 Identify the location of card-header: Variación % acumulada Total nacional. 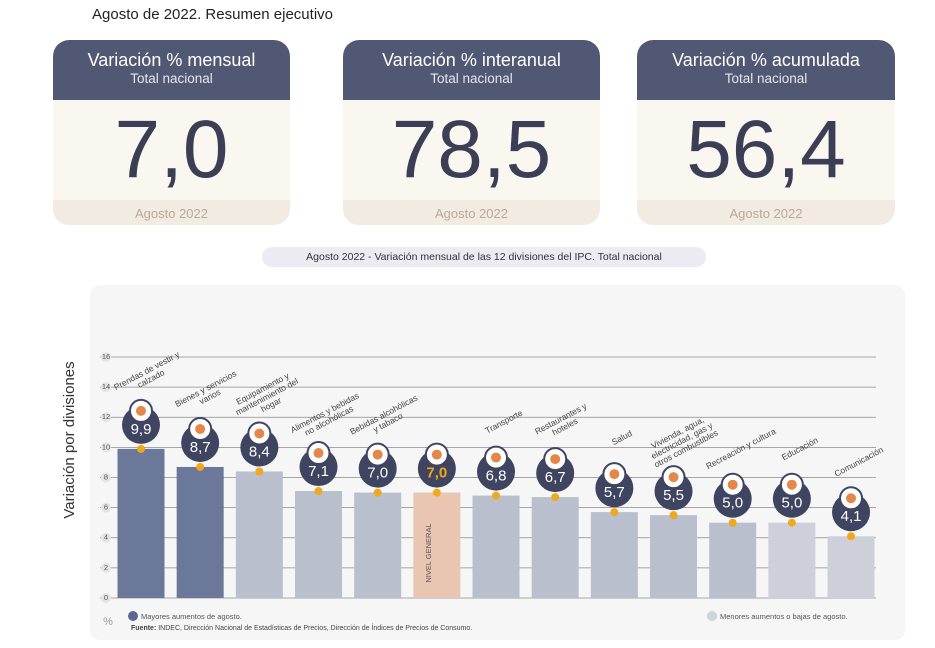
(766, 70).